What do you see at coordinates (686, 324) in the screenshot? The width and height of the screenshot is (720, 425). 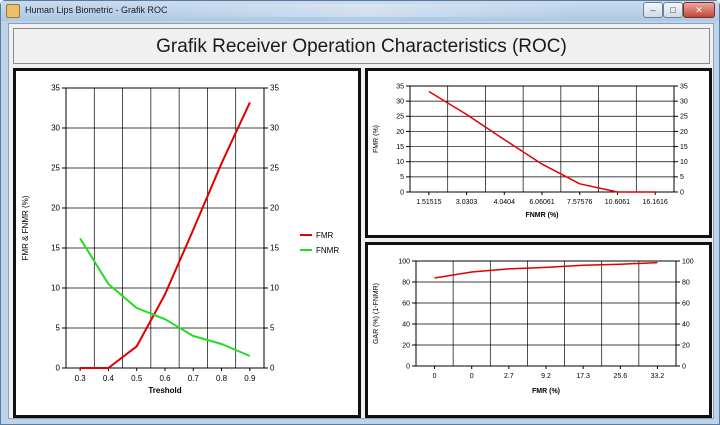 I see `y2-tick-label: 40` at bounding box center [686, 324].